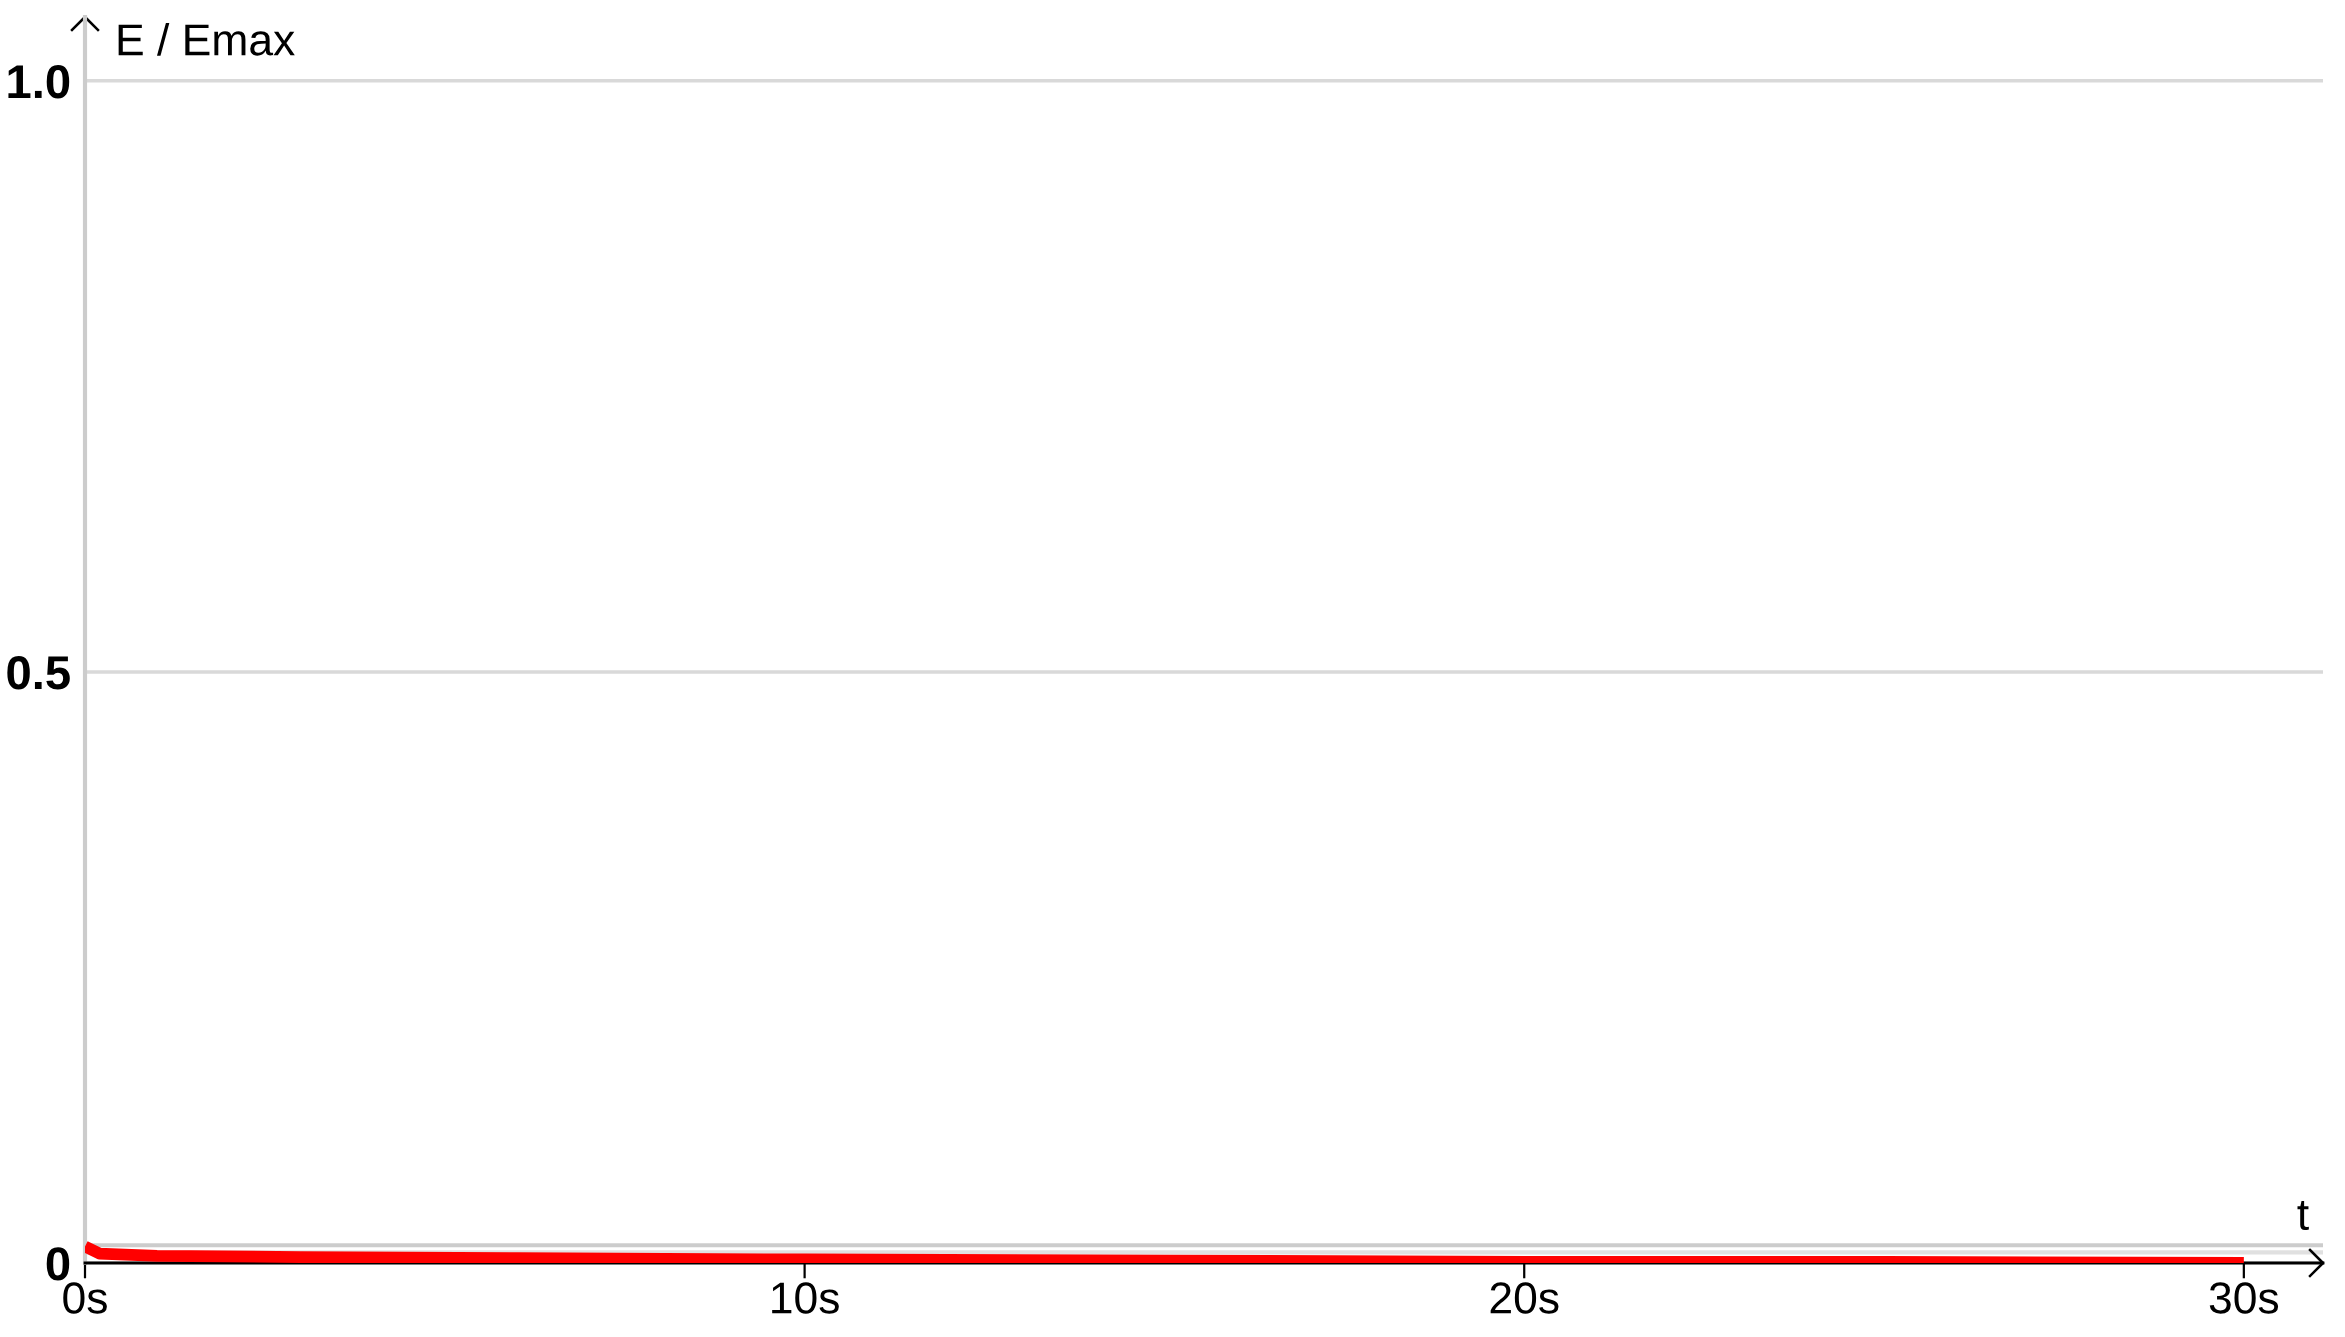 The width and height of the screenshot is (2345, 1337). What do you see at coordinates (805, 1298) in the screenshot?
I see `x-tick-label: 10s` at bounding box center [805, 1298].